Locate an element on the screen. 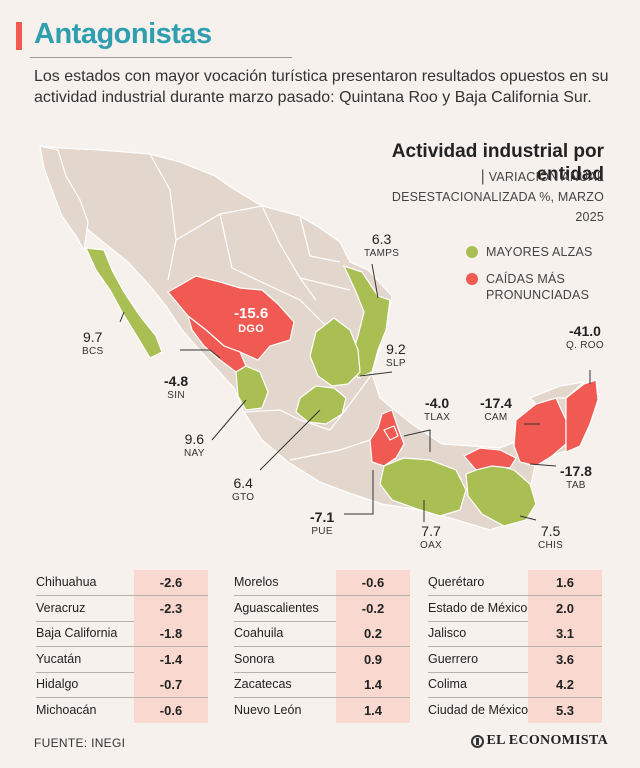 This screenshot has width=640, height=768. table-state-name: Chihuahua is located at coordinates (66, 582).